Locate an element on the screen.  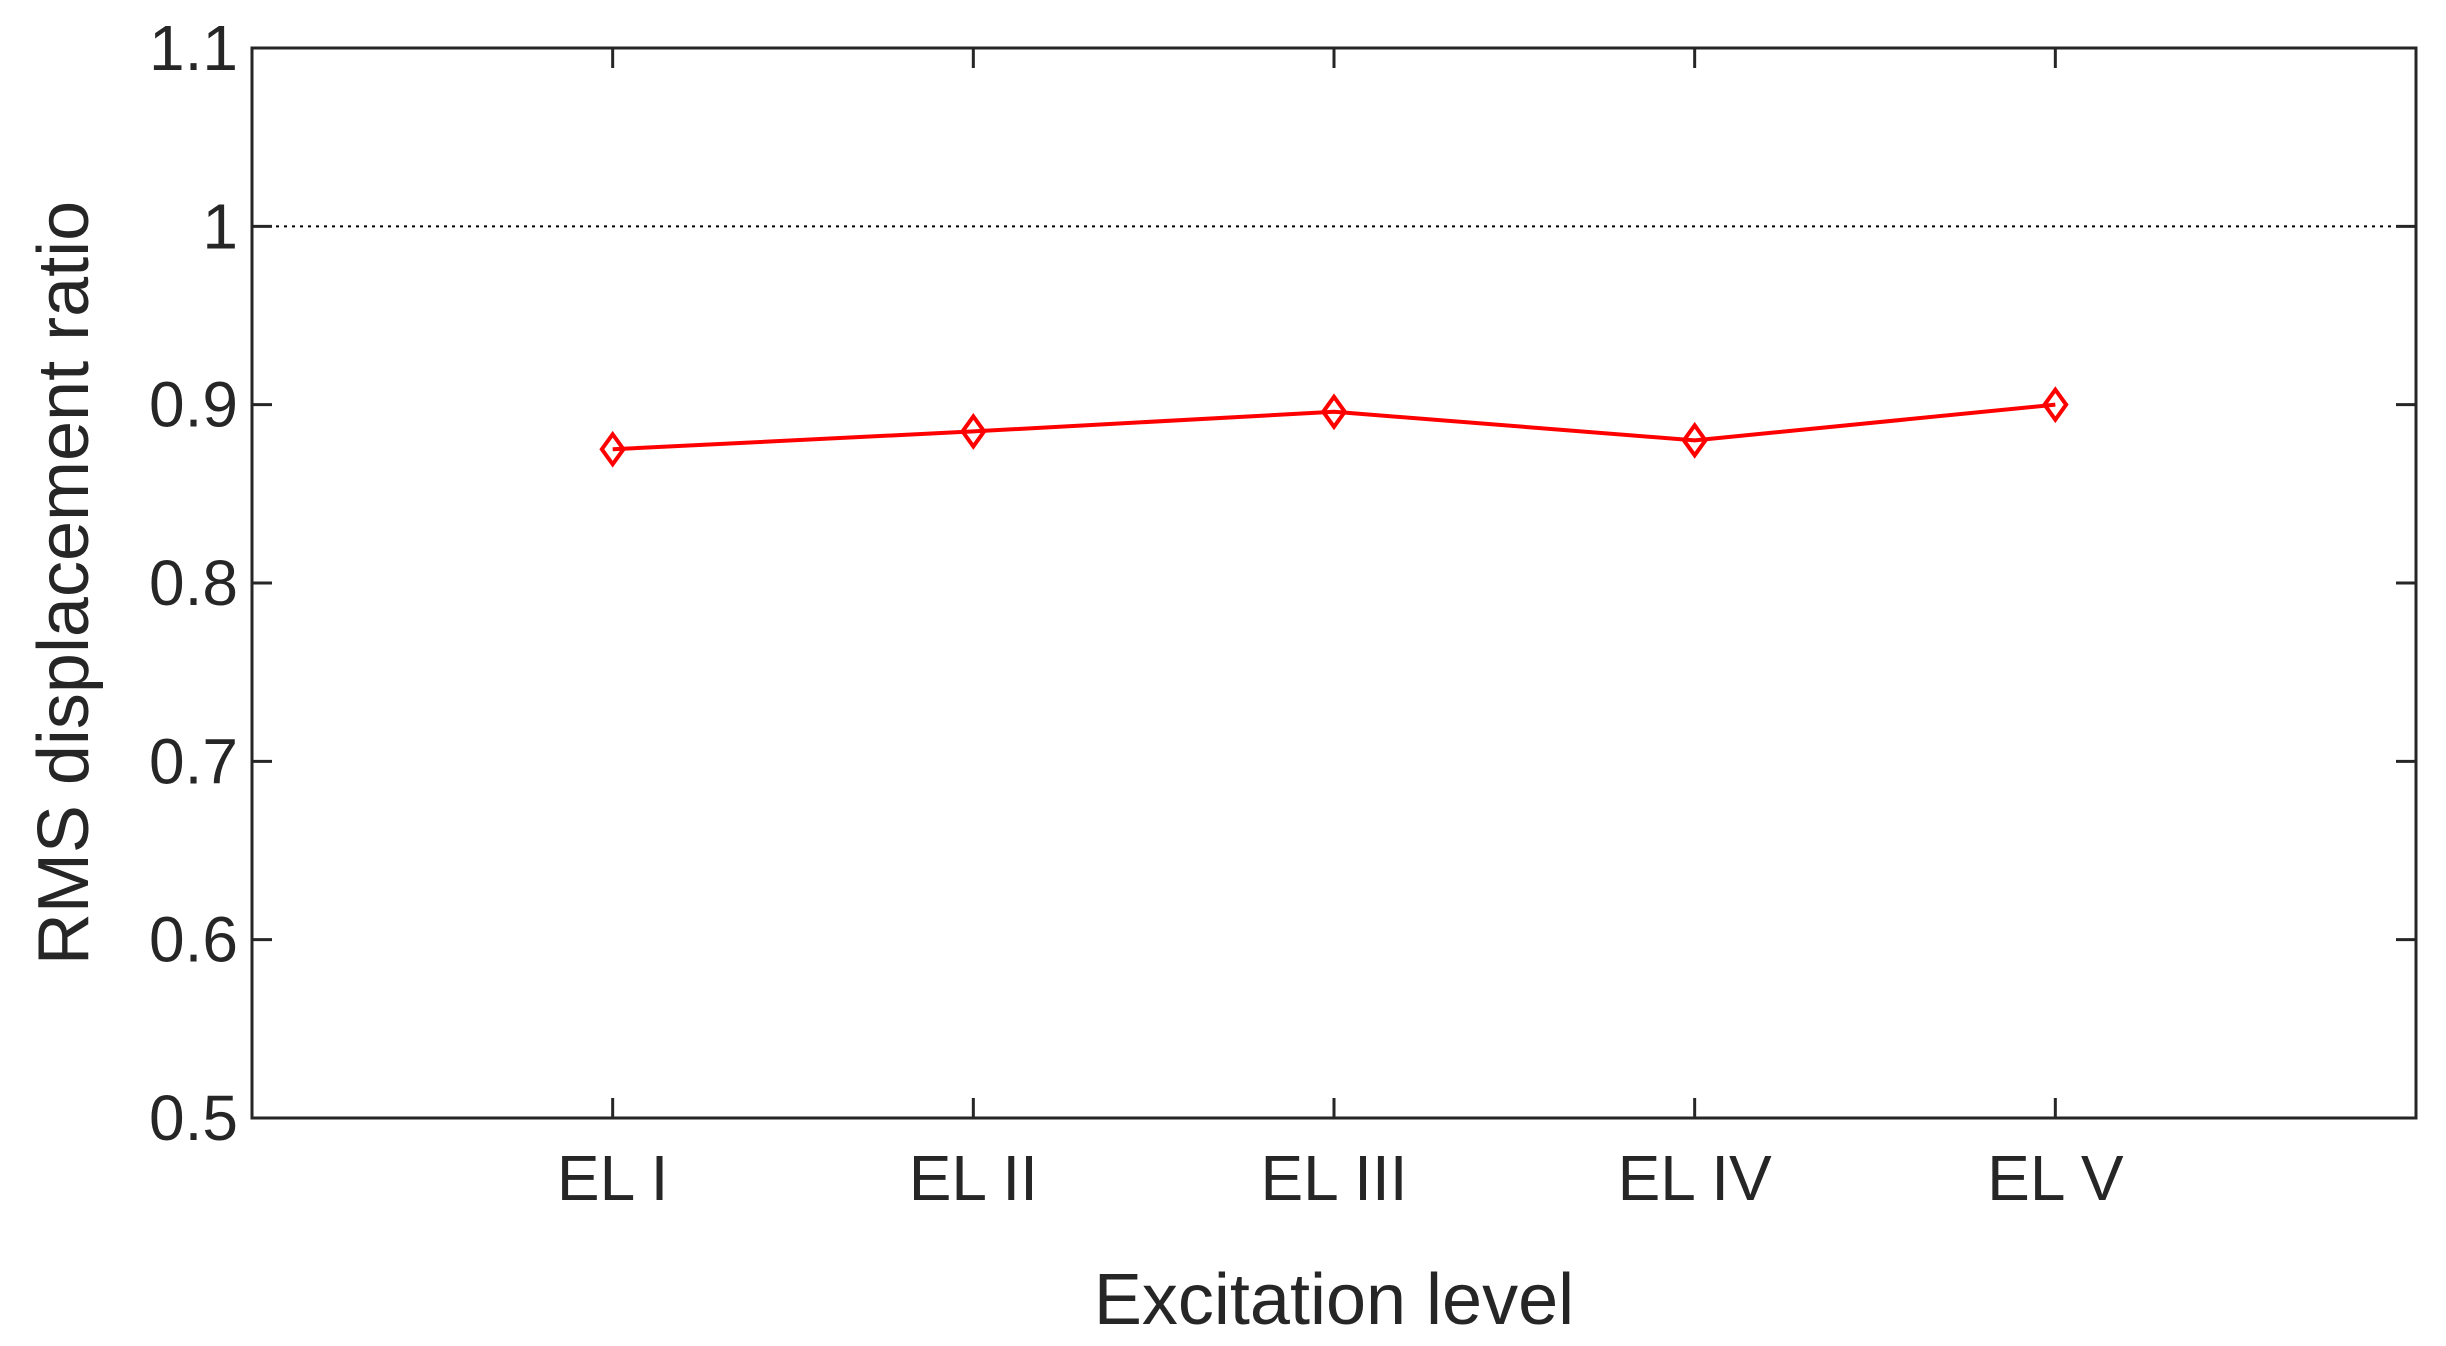
x-tick-label: EL IV is located at coordinates (1695, 1178).